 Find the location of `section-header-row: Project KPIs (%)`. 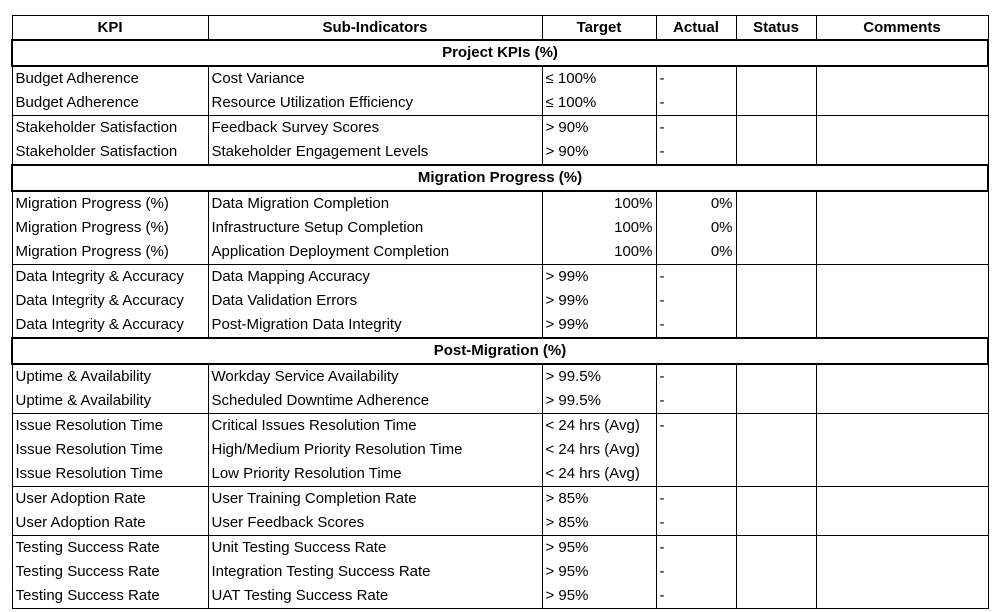

section-header-row: Project KPIs (%) is located at coordinates (500, 53).